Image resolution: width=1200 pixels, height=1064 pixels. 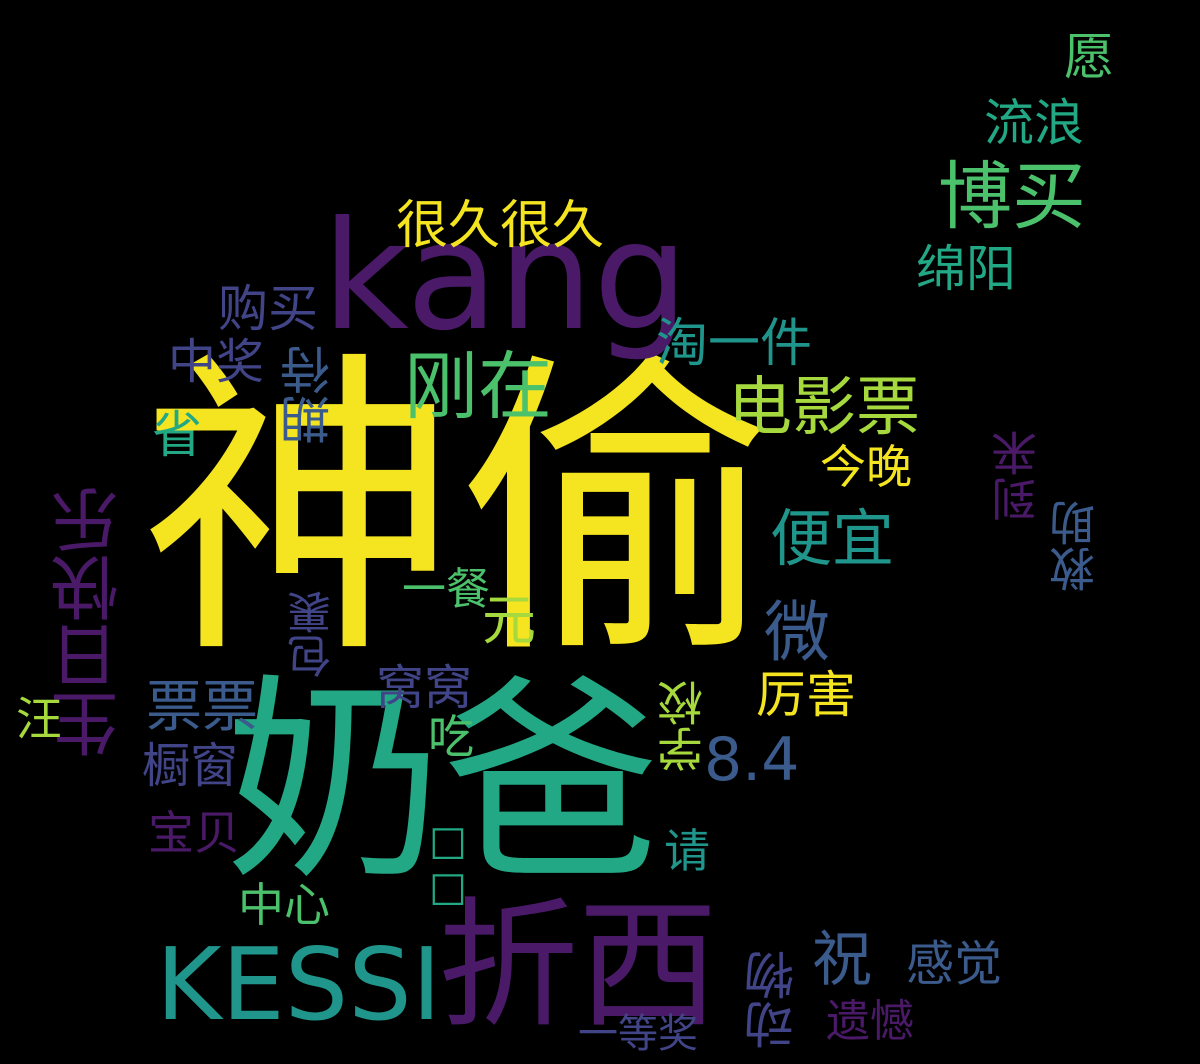 What do you see at coordinates (443, 783) in the screenshot?
I see `word-naiba: 奶爸` at bounding box center [443, 783].